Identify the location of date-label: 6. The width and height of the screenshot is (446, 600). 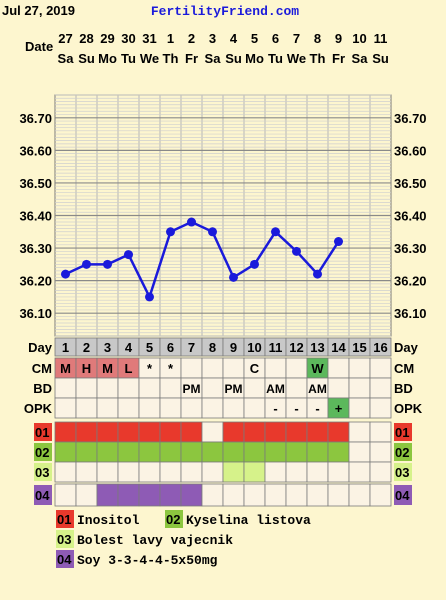
(275, 38).